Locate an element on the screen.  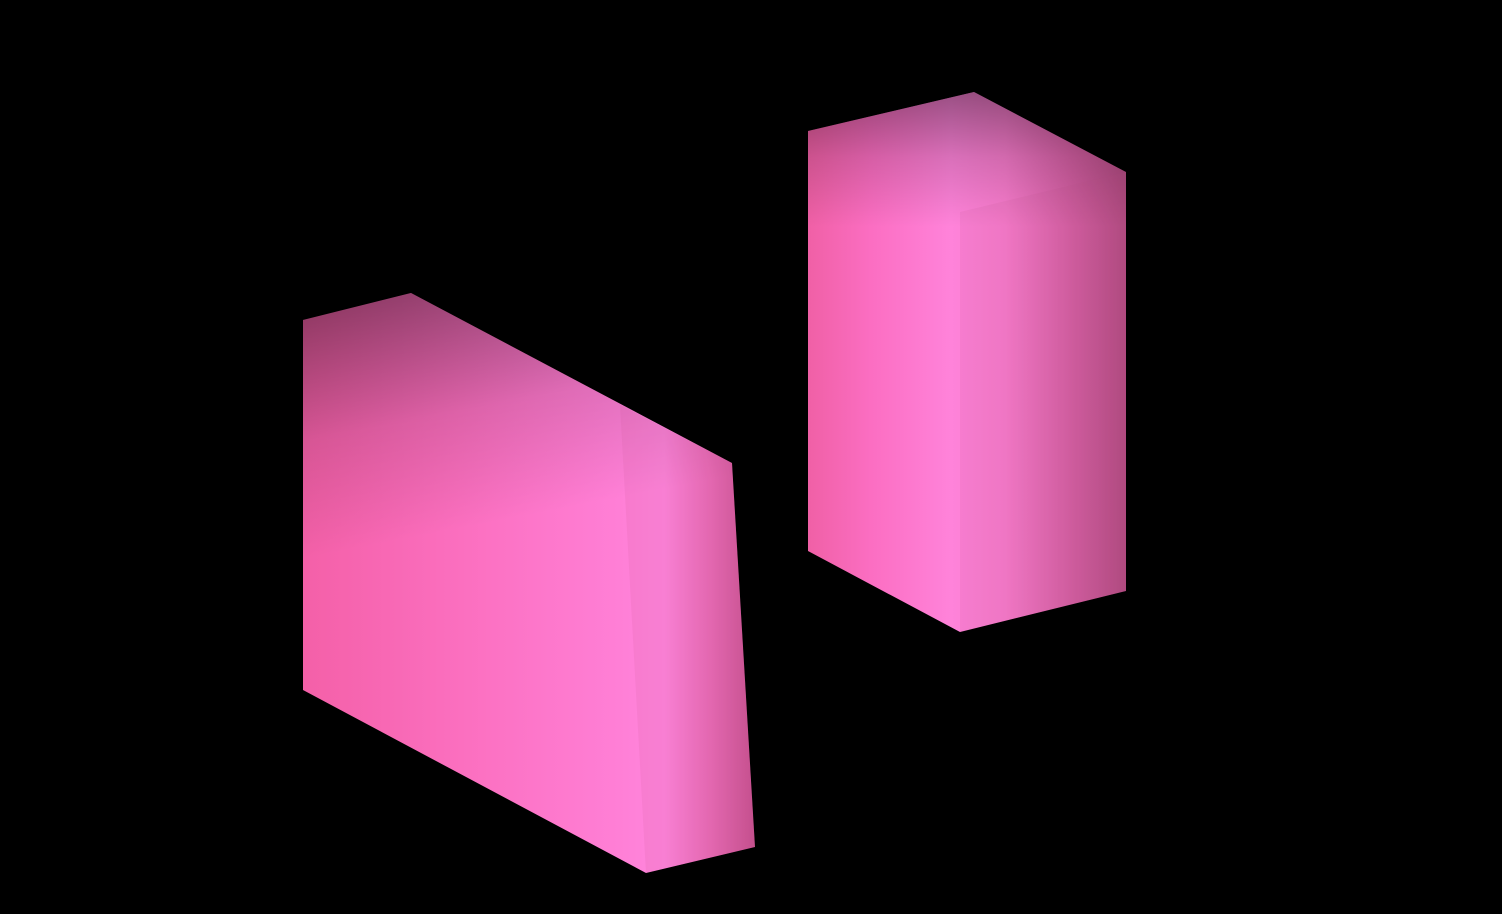
left-box-side-face is located at coordinates (687, 639).